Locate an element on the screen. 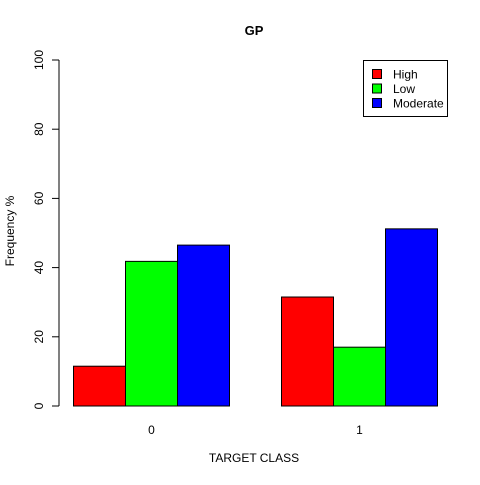  legend-label-moderate: Moderate is located at coordinates (418, 104).